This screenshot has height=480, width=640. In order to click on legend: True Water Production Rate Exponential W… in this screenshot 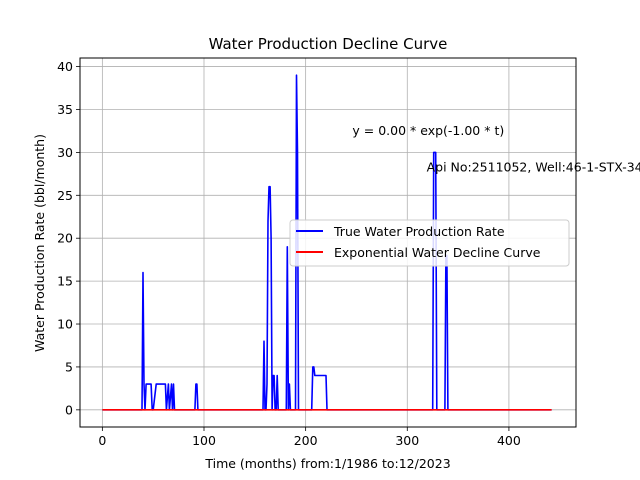, I will do `click(429, 243)`.